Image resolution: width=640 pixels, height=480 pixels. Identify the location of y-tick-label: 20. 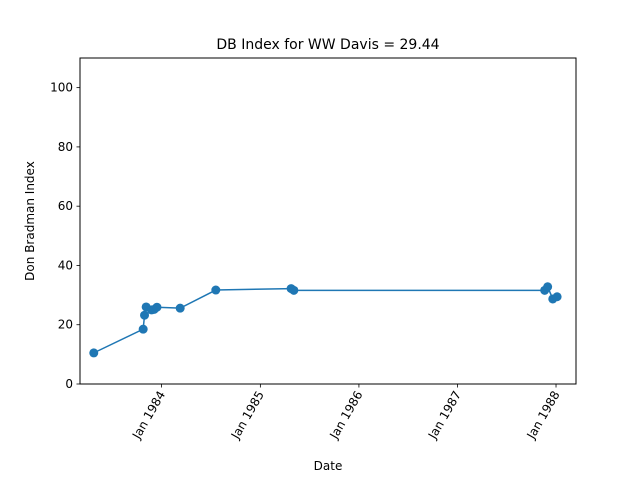
(65, 325).